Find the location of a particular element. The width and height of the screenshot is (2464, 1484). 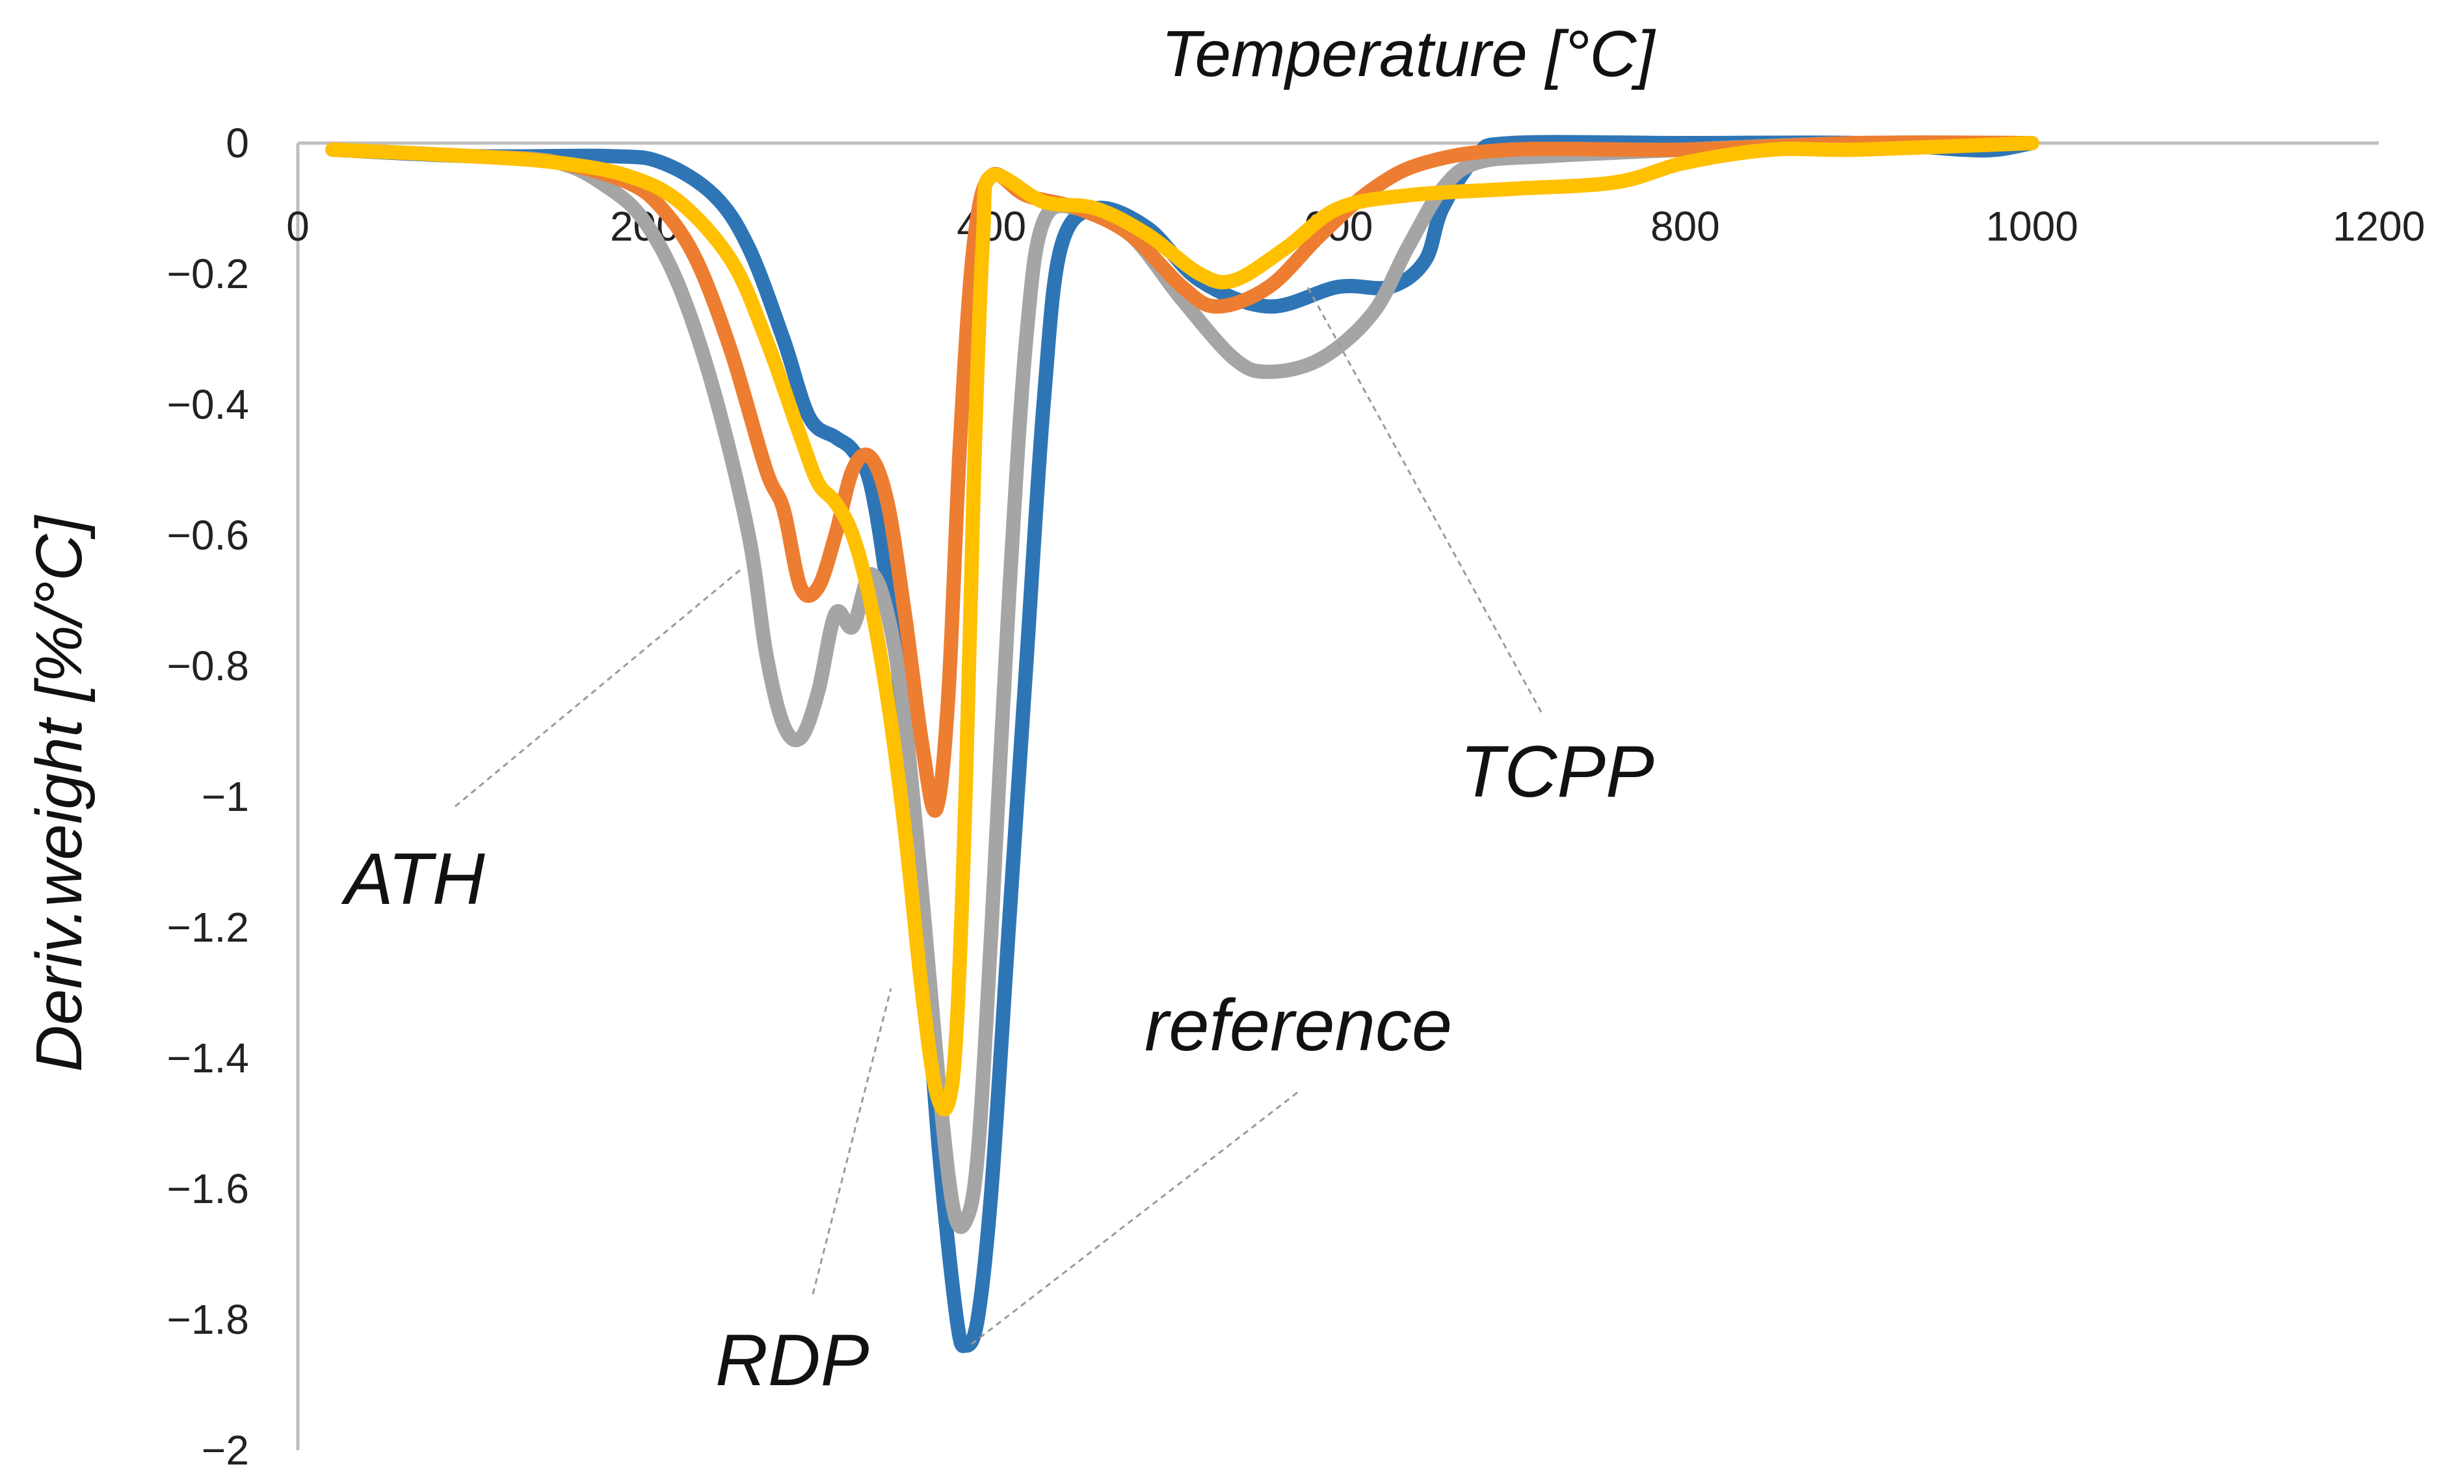

leader-line-reference is located at coordinates (1133, 1219).